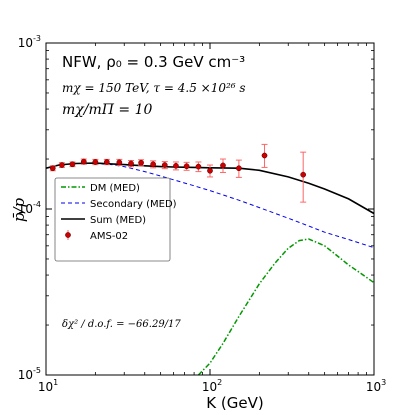  Describe the element at coordinates (107, 110) in the screenshot. I see `annotation-line3: mχ/mΠ = 10` at that location.